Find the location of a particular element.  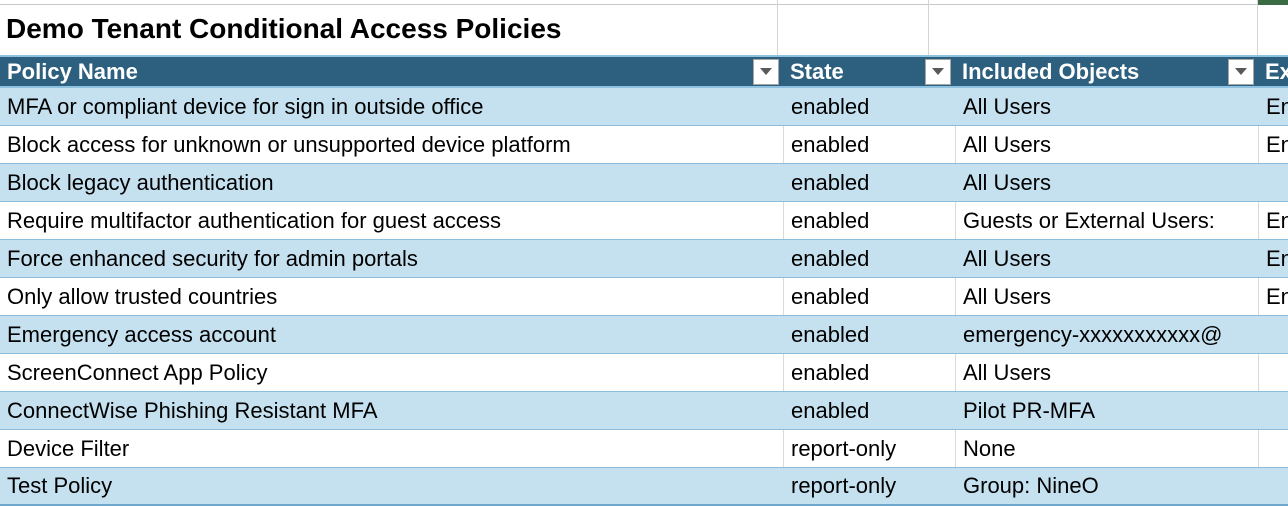

cell-policy-name: Only allow trusted countries is located at coordinates (142, 296).